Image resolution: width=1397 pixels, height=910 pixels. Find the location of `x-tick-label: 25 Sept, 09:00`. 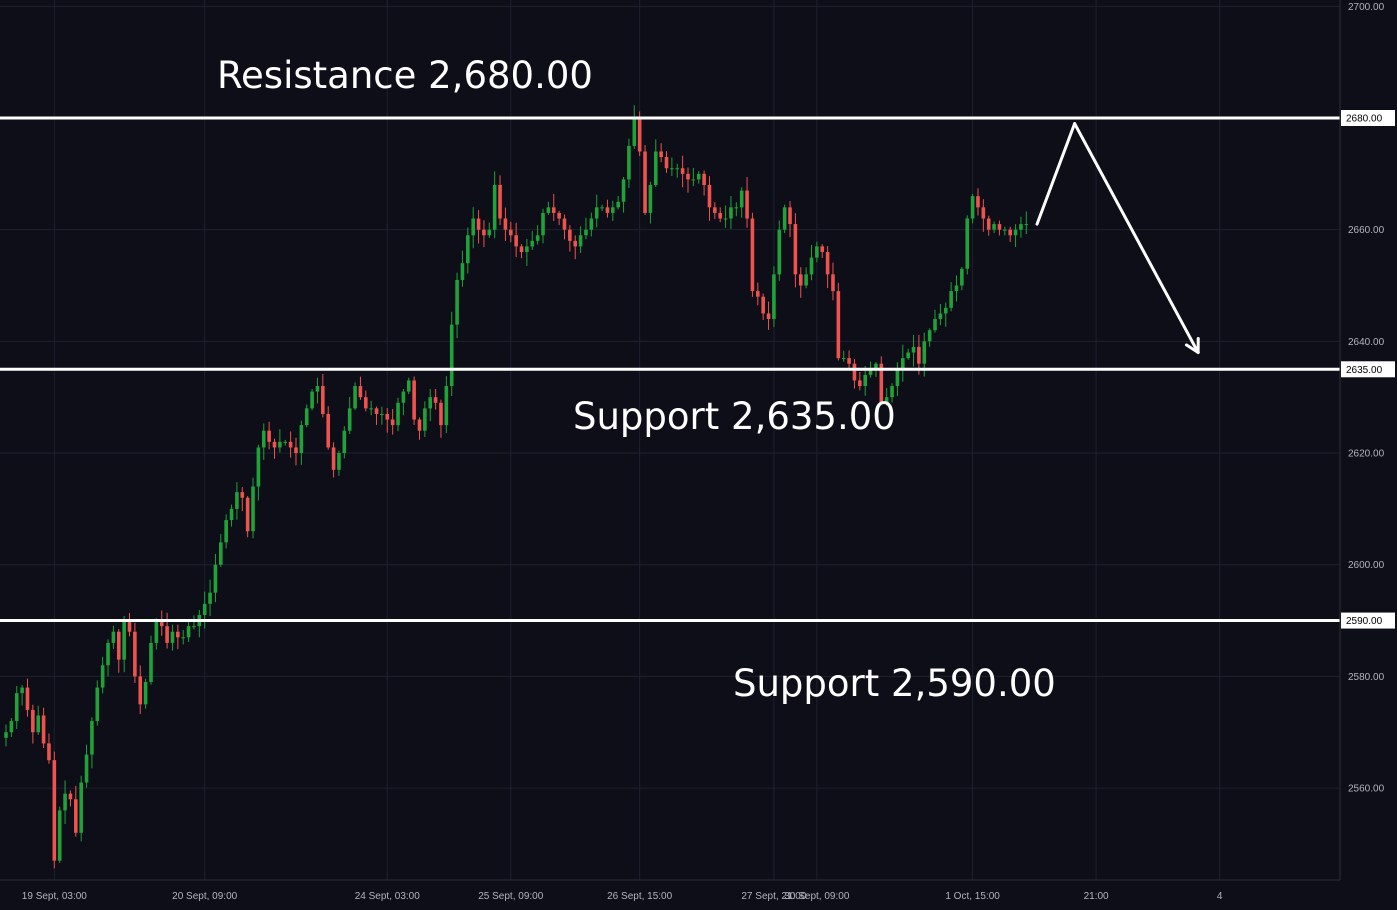

x-tick-label: 25 Sept, 09:00 is located at coordinates (510, 896).